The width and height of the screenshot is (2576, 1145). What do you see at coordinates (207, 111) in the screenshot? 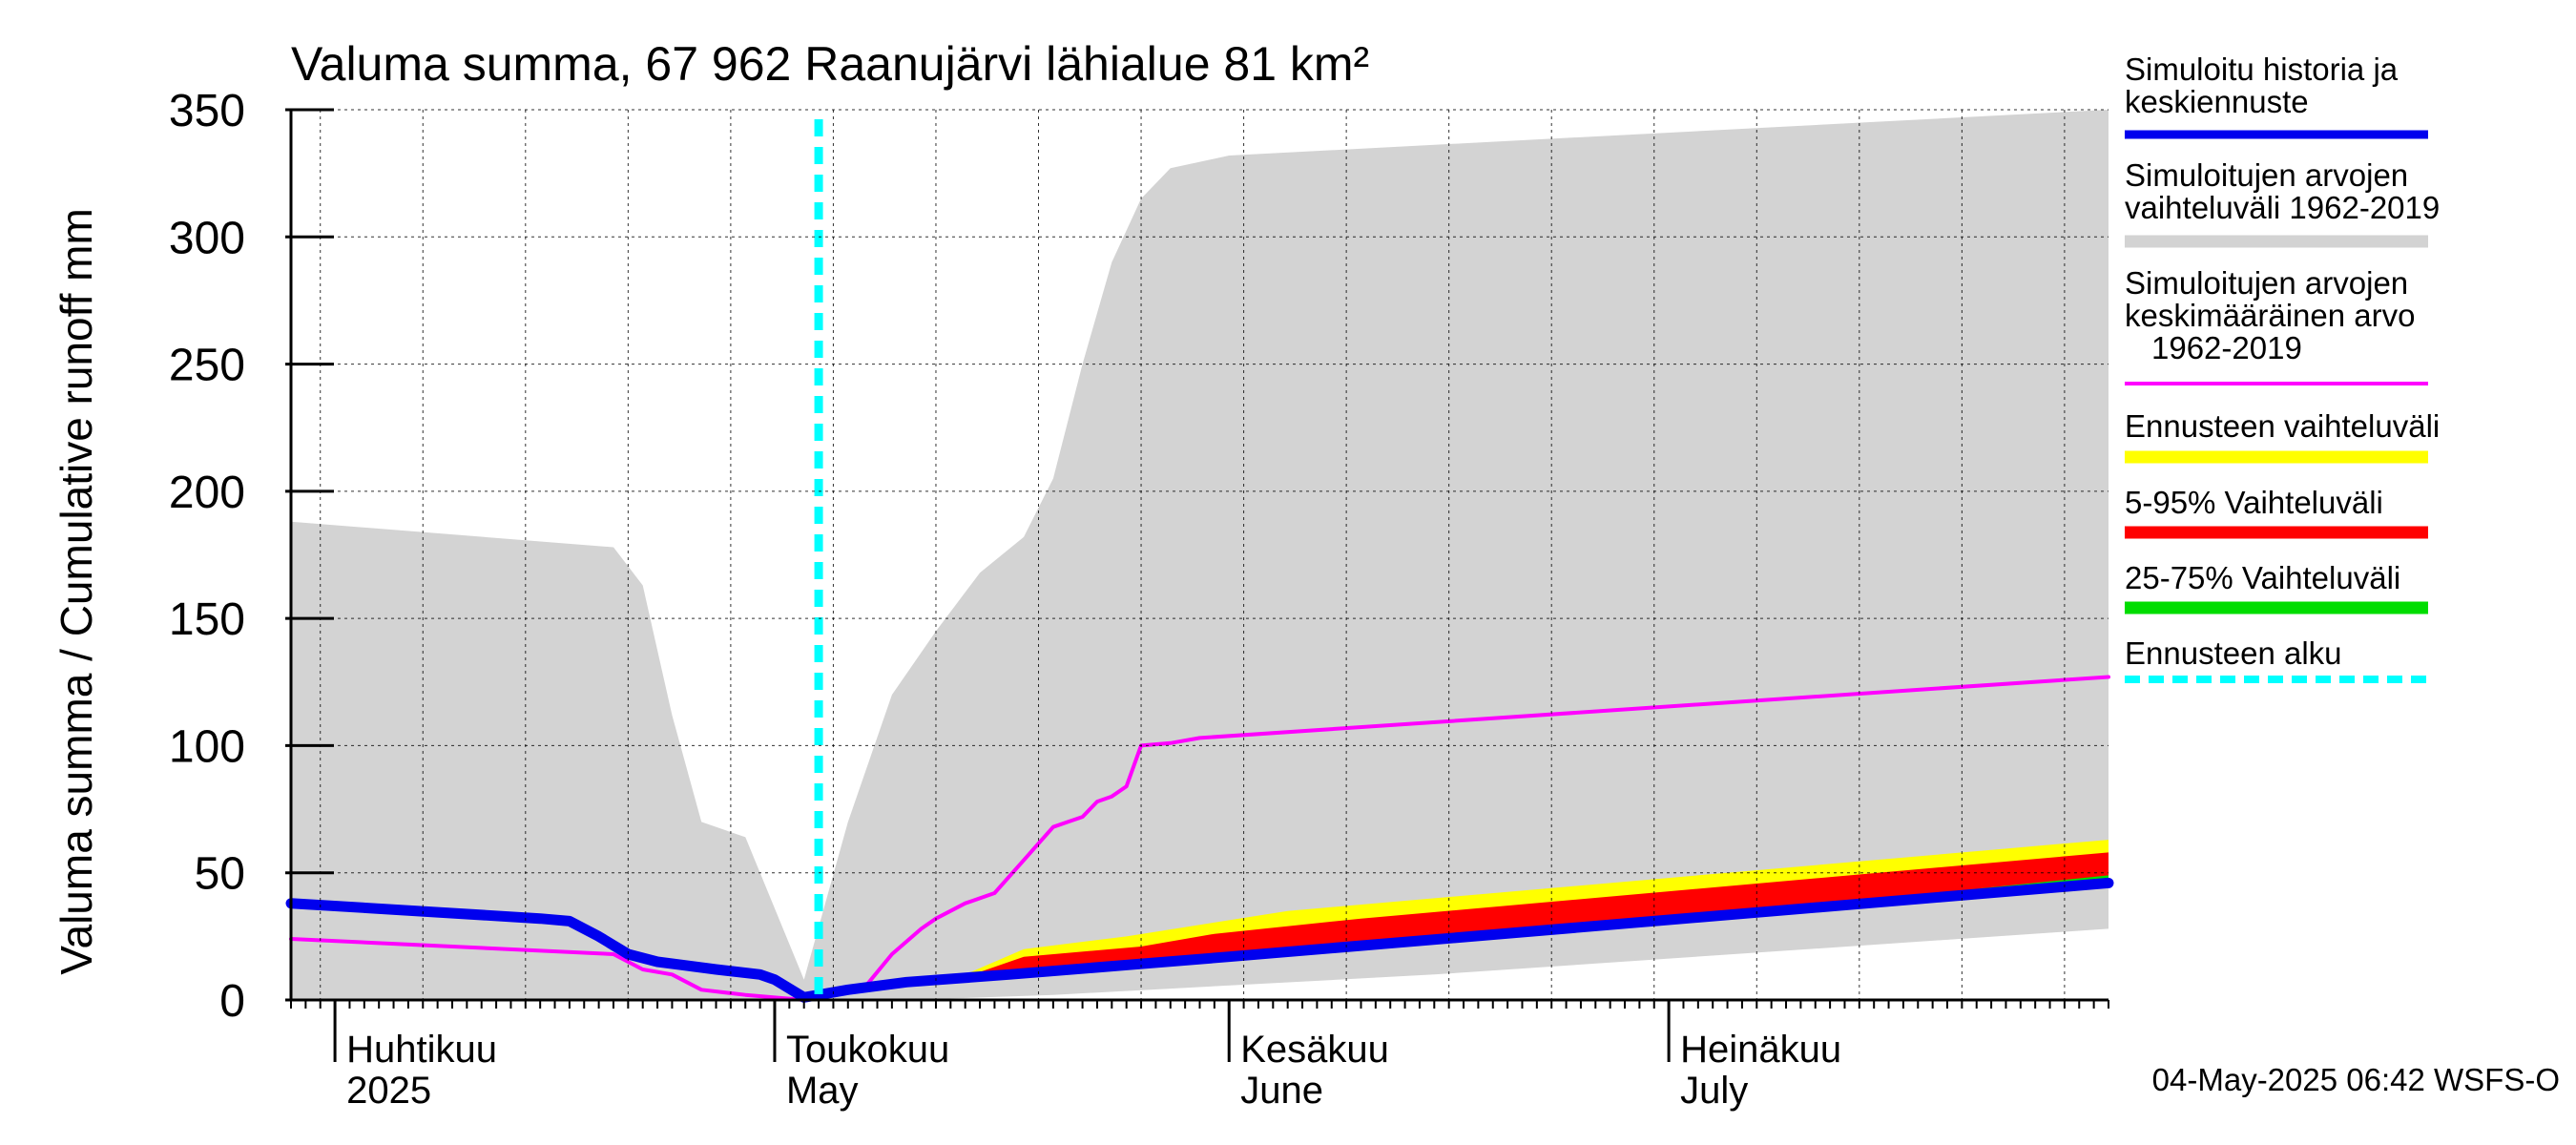
I see `y-tick-label: 350` at bounding box center [207, 111].